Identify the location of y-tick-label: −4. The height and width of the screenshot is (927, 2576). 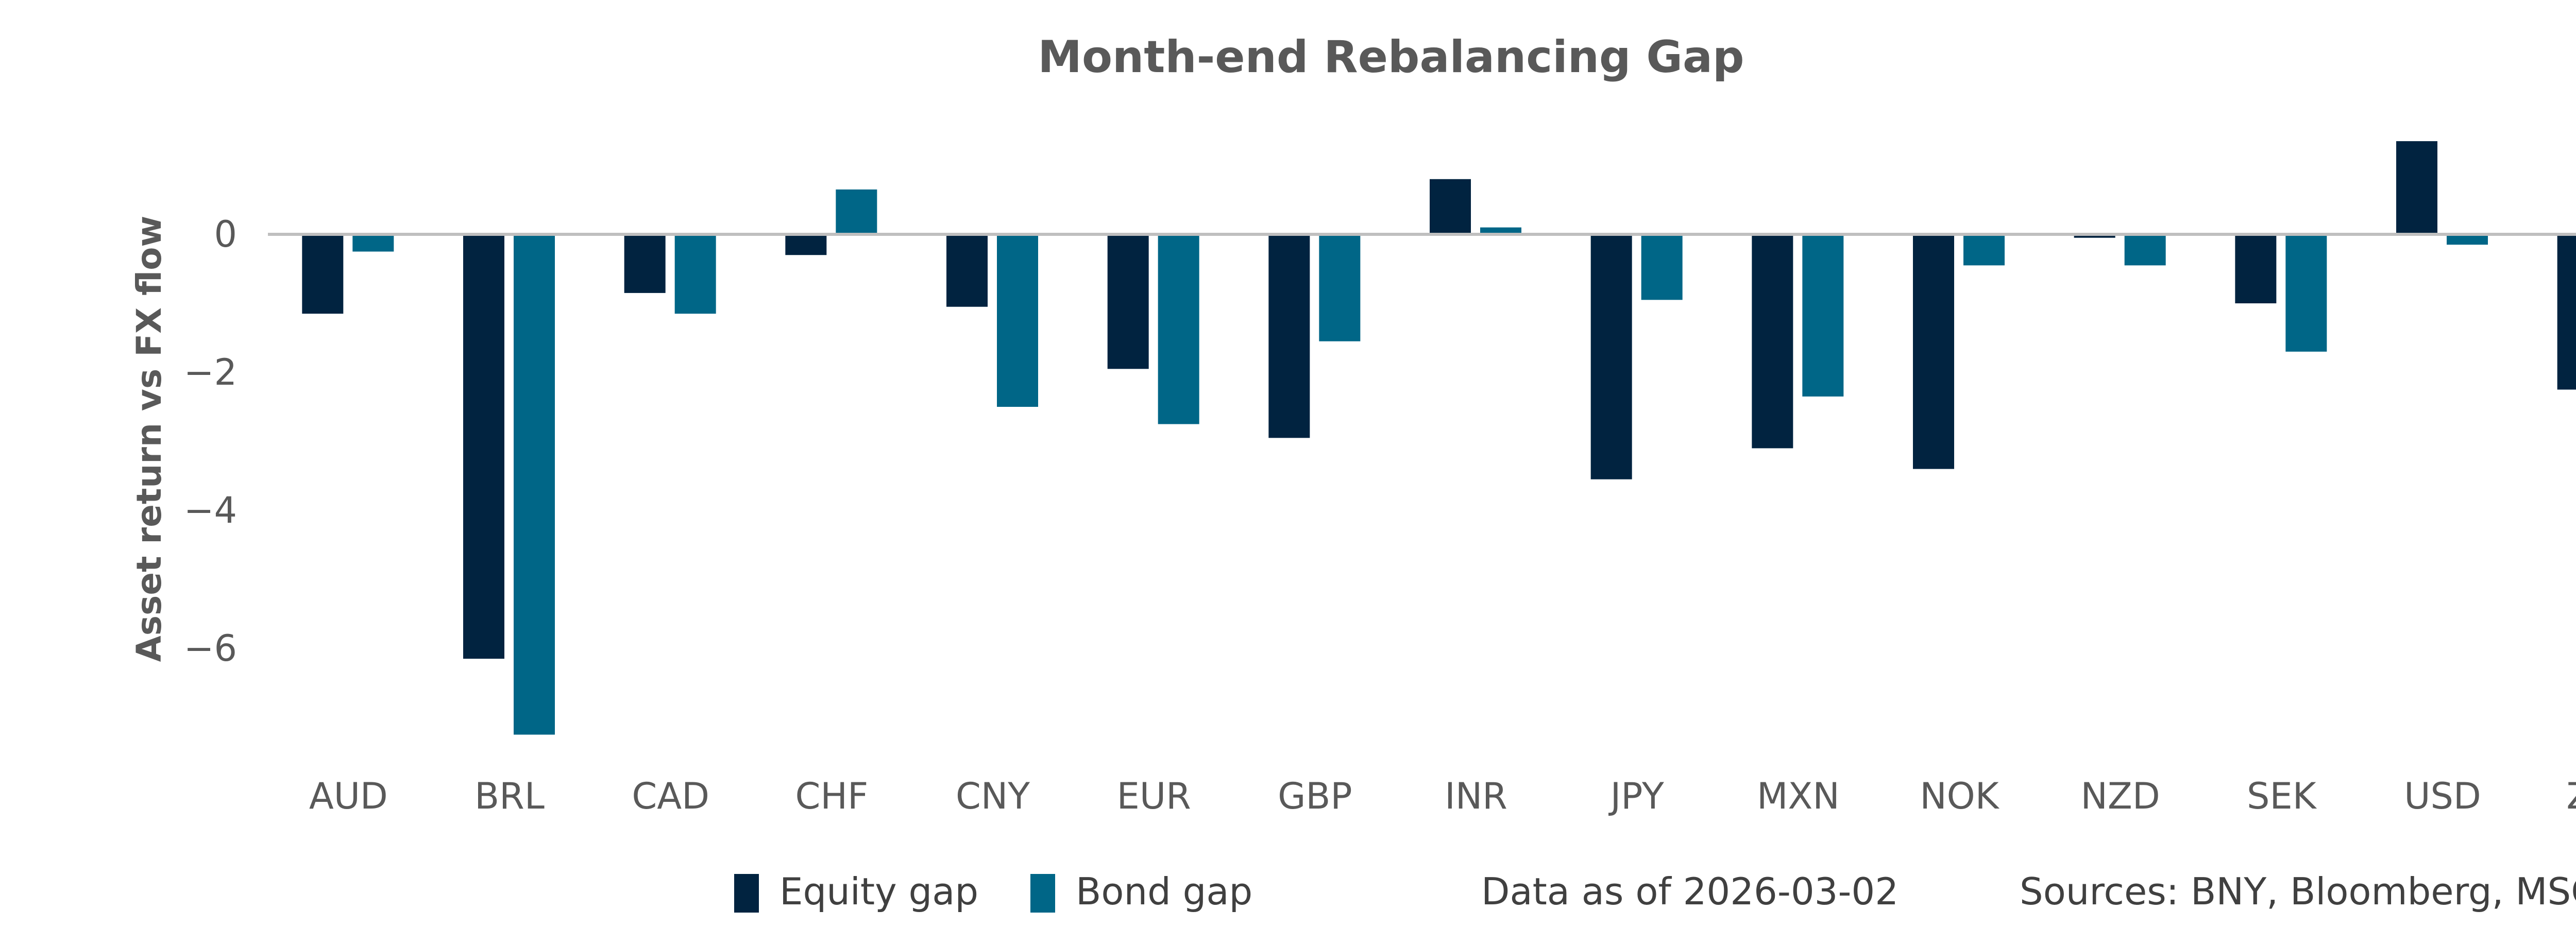
(210, 510).